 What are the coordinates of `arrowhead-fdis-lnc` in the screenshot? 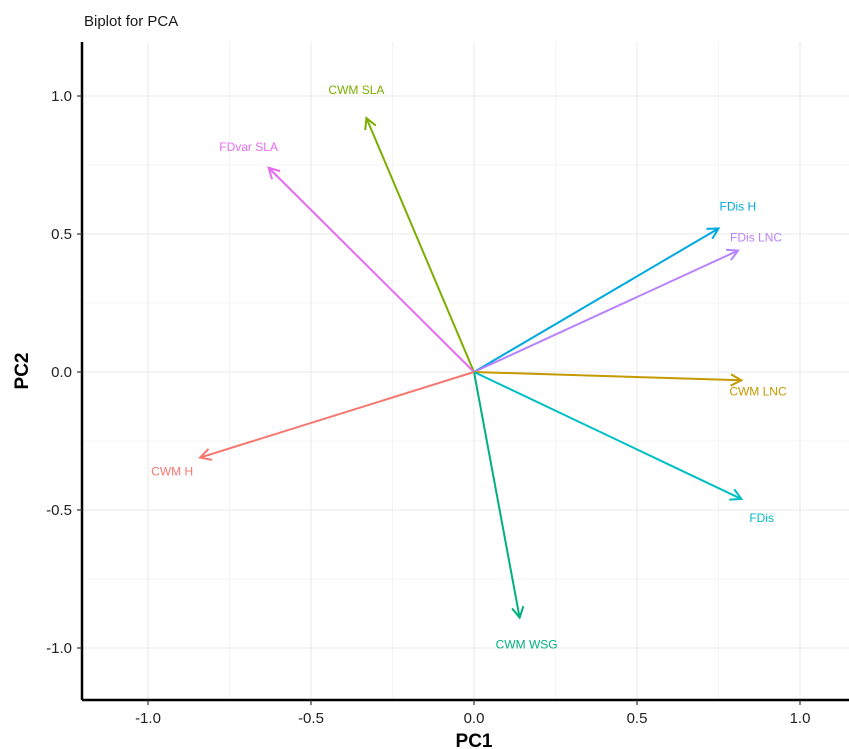 It's located at (733, 254).